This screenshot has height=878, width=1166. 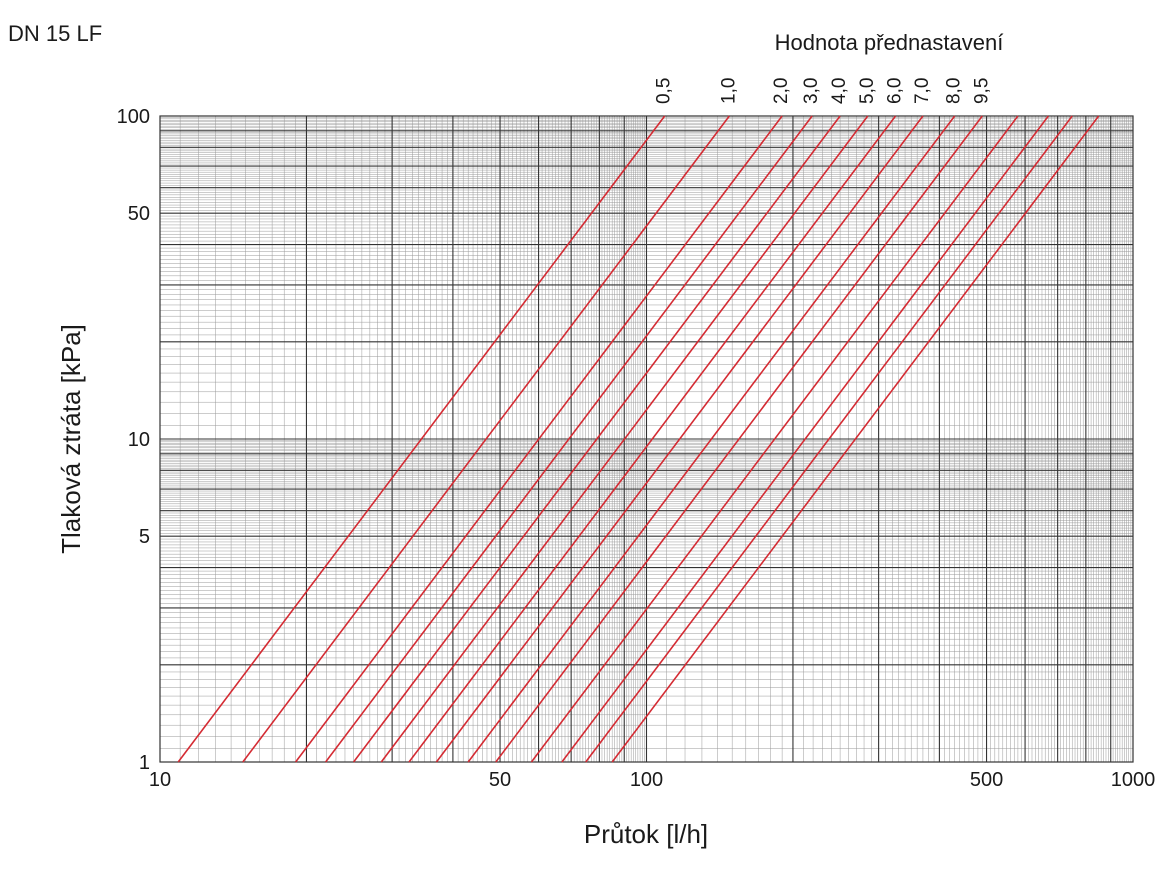 What do you see at coordinates (55, 33) in the screenshot?
I see `chart-title: DN 15 LF` at bounding box center [55, 33].